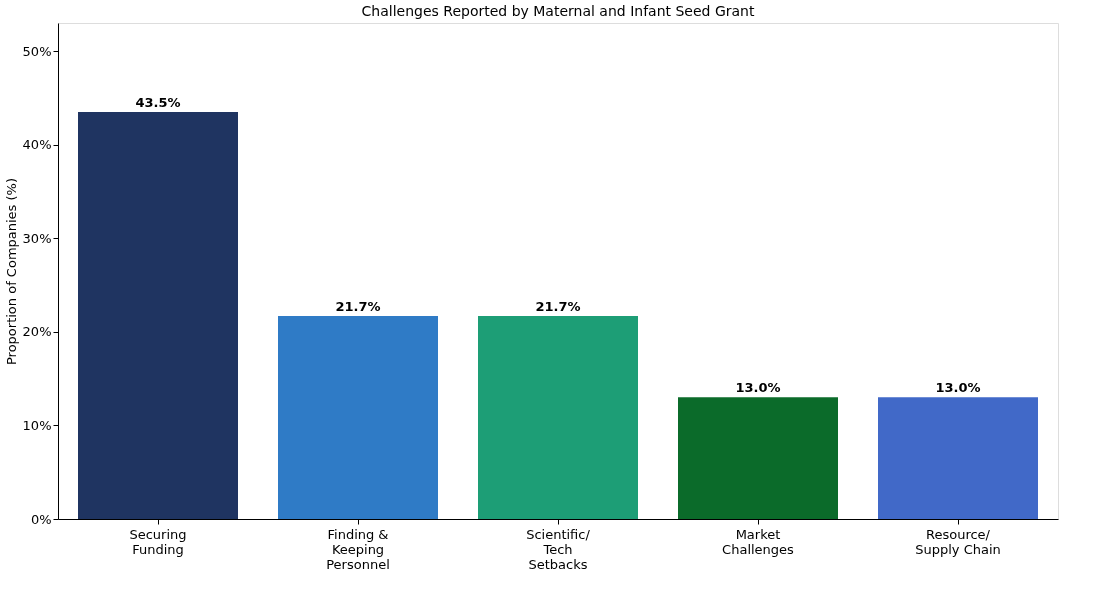 The image size is (1097, 604). Describe the element at coordinates (37, 332) in the screenshot. I see `y-tick-label: 20%` at that location.